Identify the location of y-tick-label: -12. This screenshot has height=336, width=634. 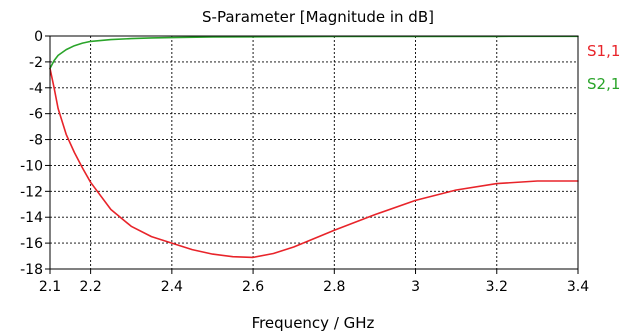
(31, 192).